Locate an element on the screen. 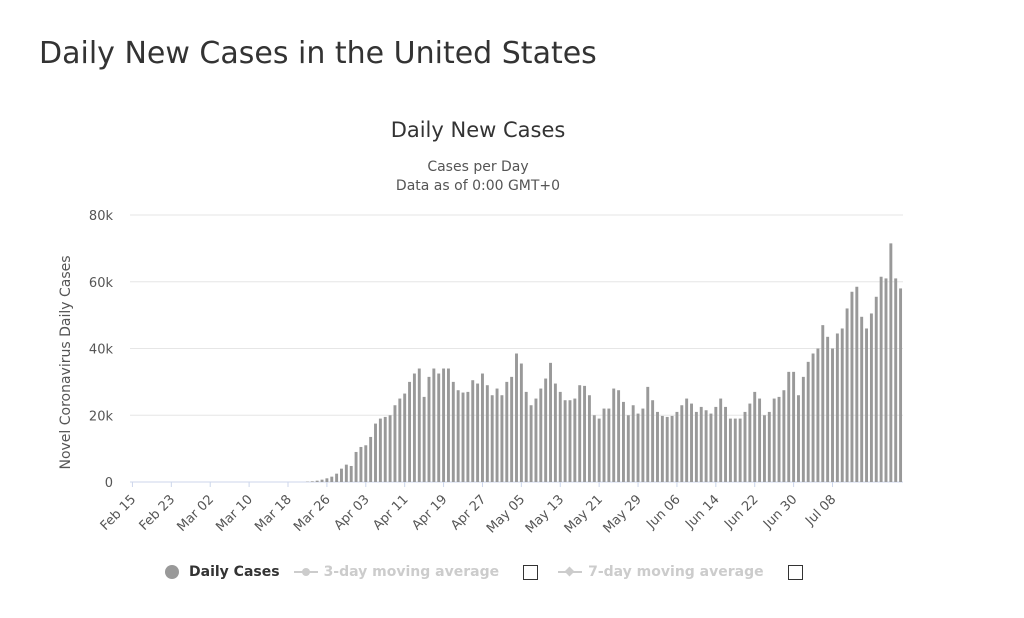 The width and height of the screenshot is (1024, 618). x-tick-label: May 21 is located at coordinates (584, 514).